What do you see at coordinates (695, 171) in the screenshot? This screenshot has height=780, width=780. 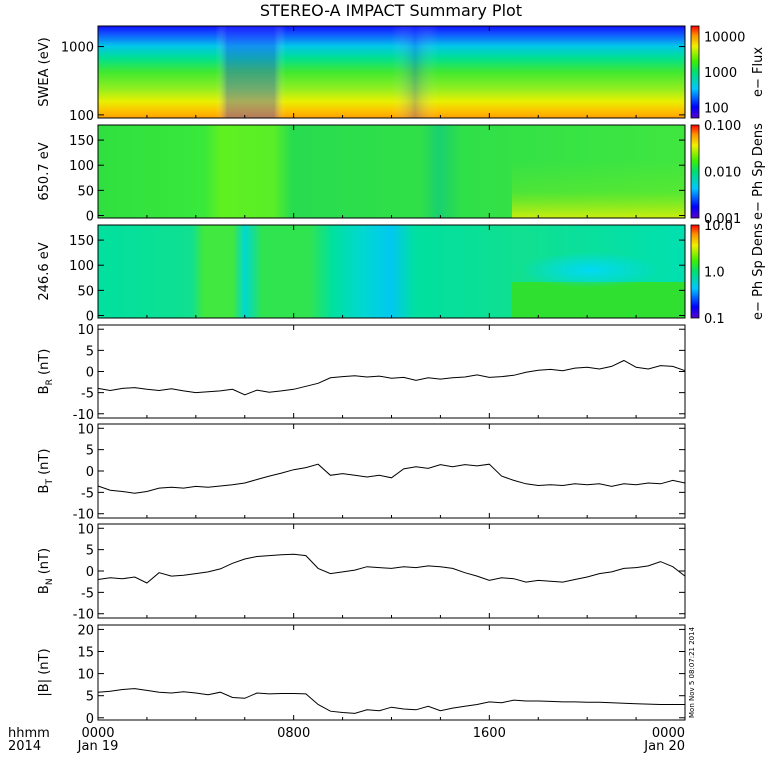 I see `pad650-colorbar` at bounding box center [695, 171].